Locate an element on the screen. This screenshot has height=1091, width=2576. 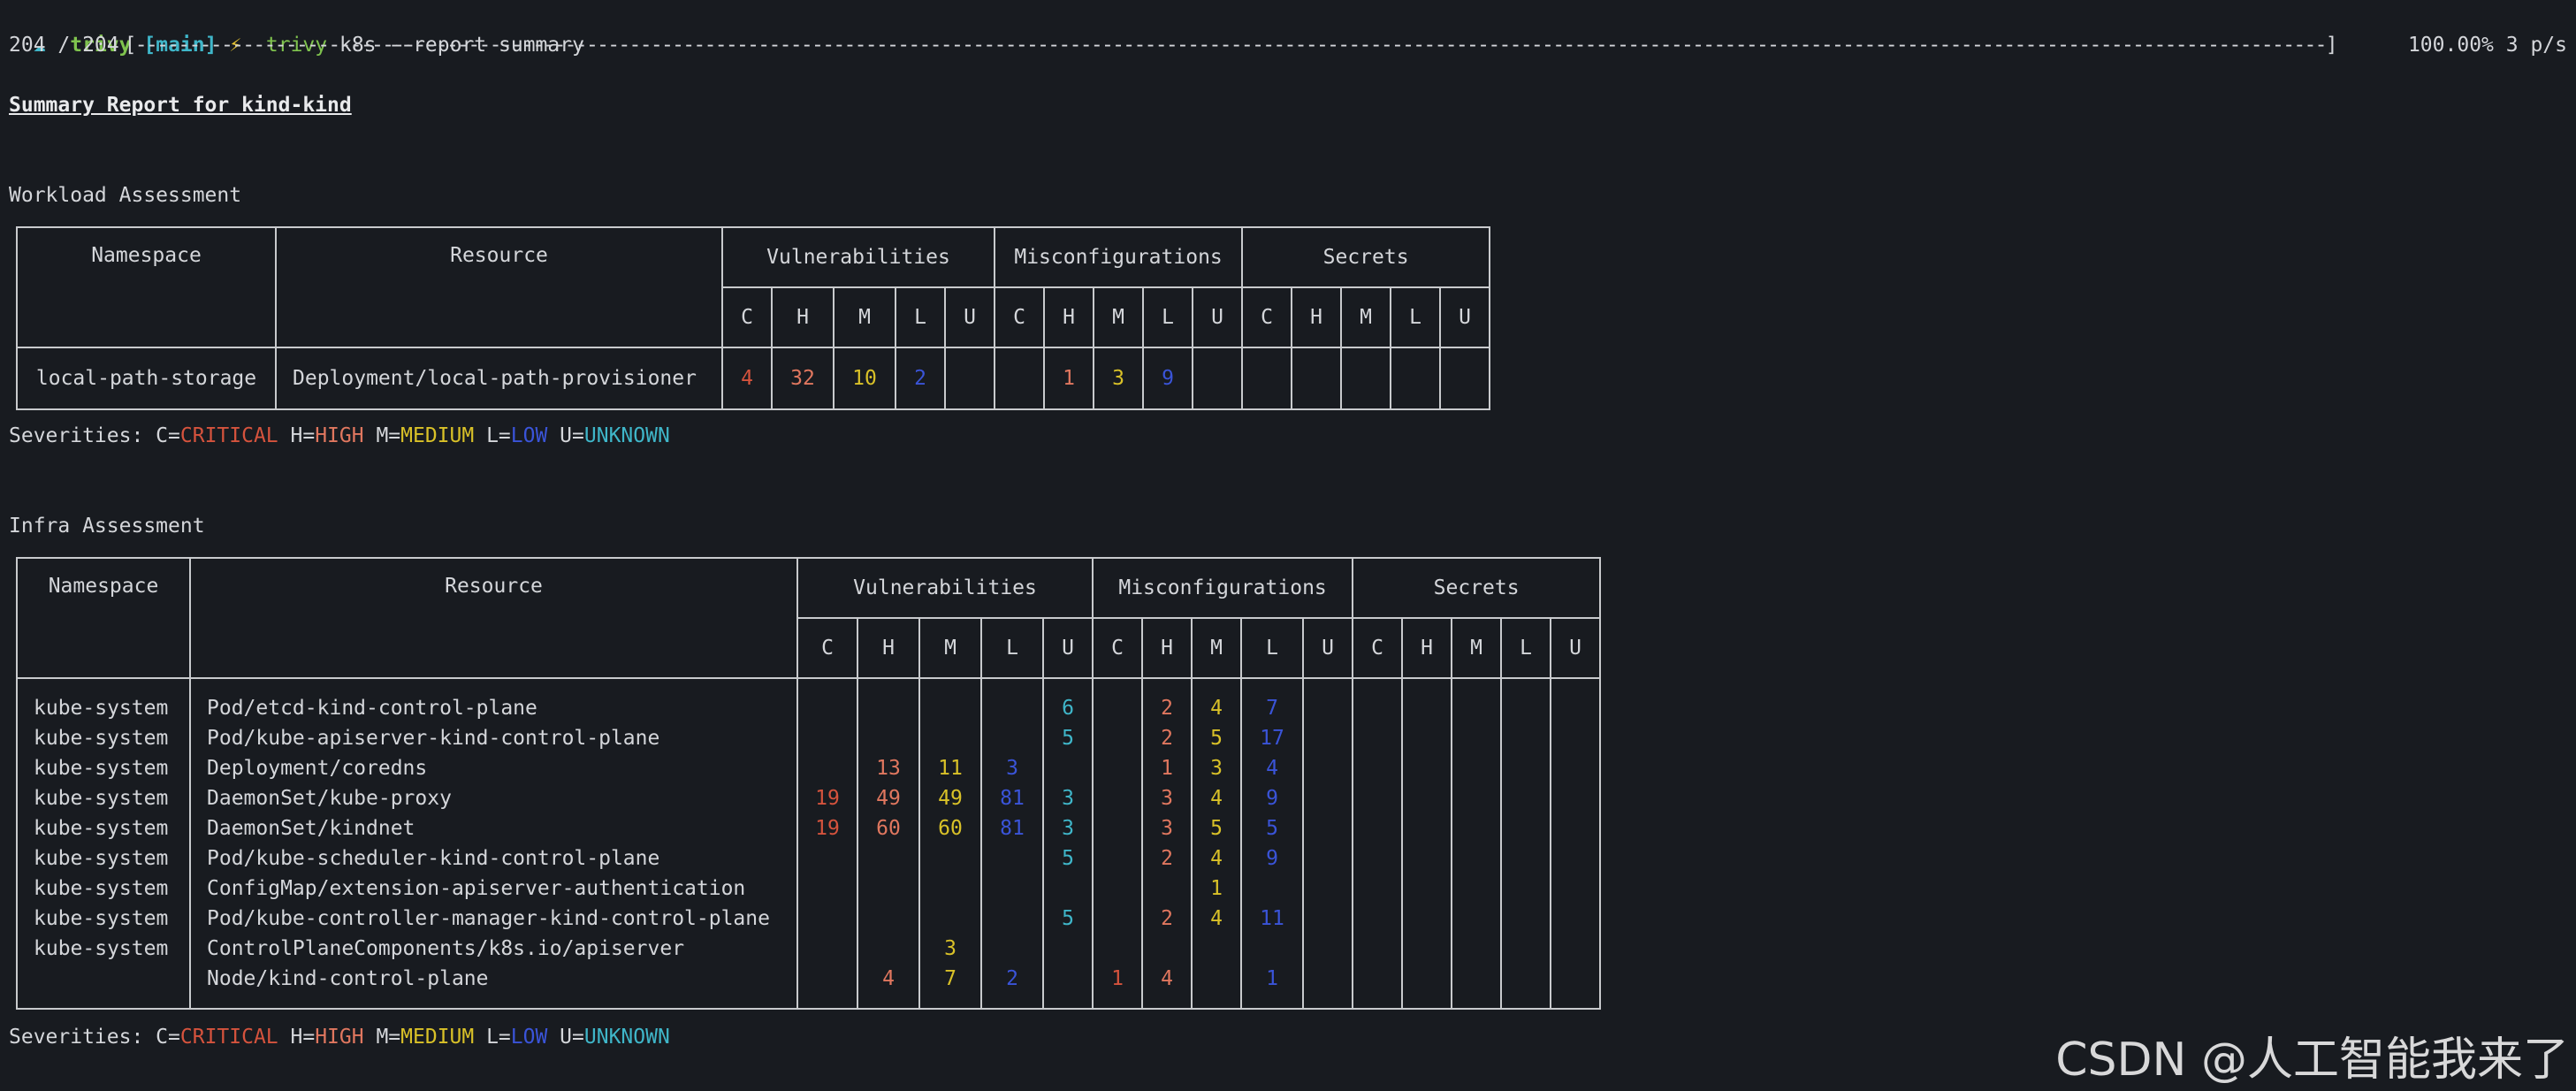
header-namespace: Namespace is located at coordinates (146, 287).